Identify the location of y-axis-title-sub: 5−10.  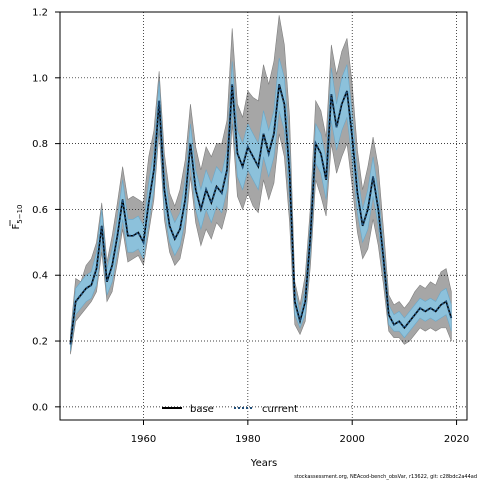
(20, 214).